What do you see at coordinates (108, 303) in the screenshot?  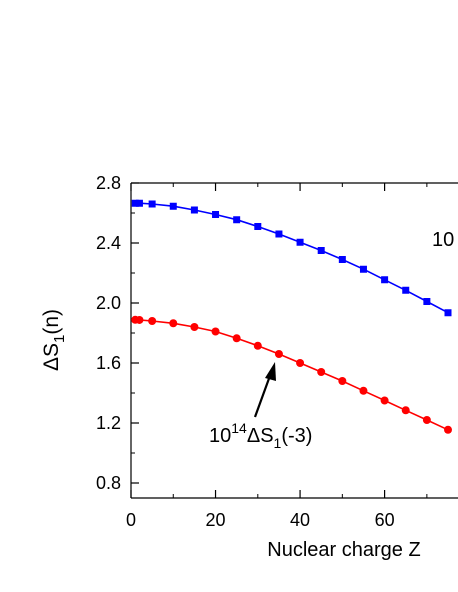 I see `y-tick-label: 2.0` at bounding box center [108, 303].